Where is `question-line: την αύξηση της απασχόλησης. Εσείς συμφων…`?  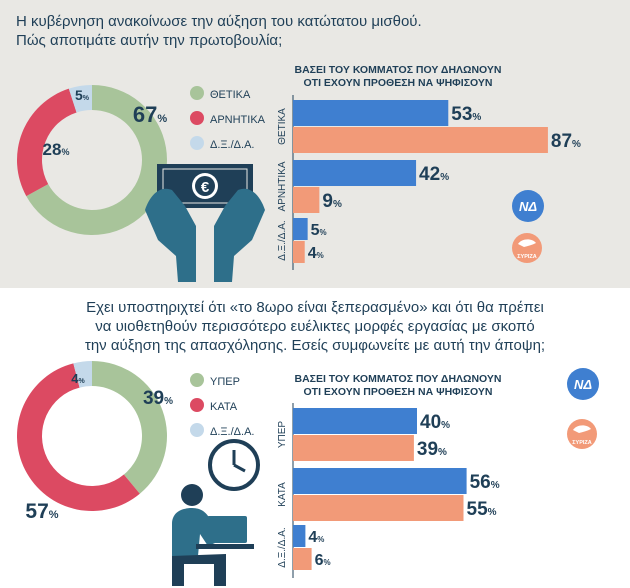
question-line: την αύξηση της απασχόλησης. Εσείς συμφων… is located at coordinates (315, 345).